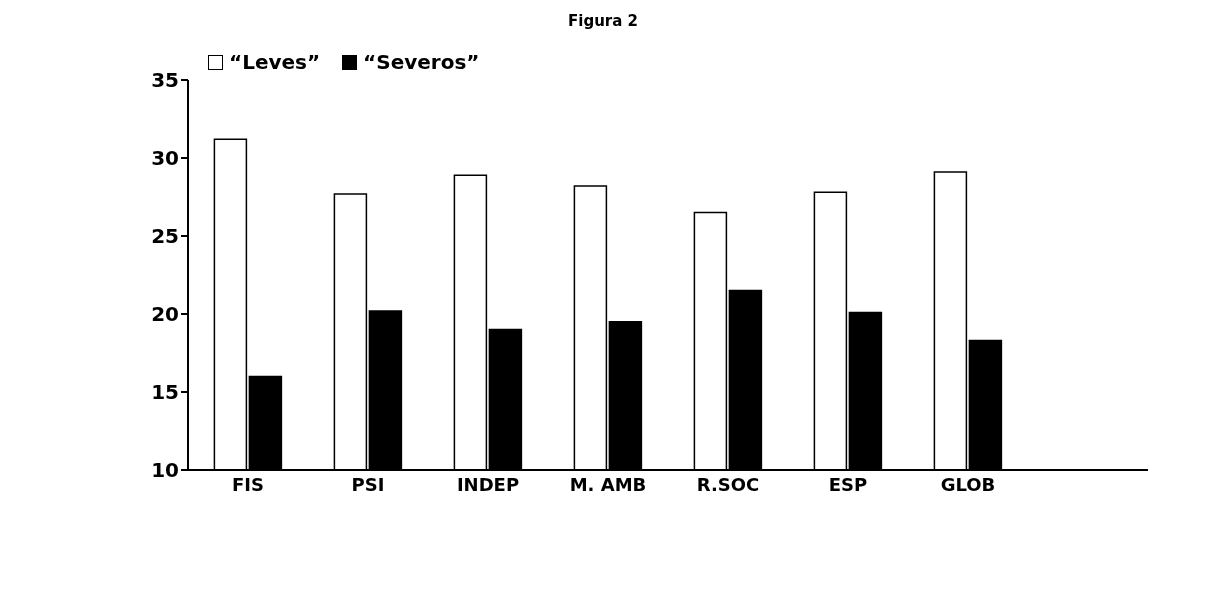  I want to click on y-tick-label: 35, so click(165, 80).